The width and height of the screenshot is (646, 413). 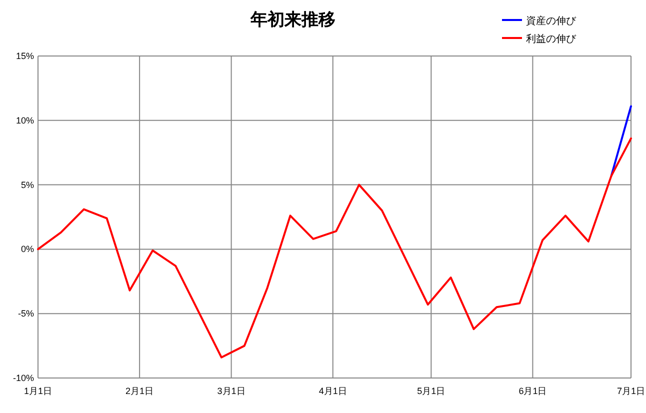 What do you see at coordinates (231, 391) in the screenshot?
I see `x-tick-label: 3月1日` at bounding box center [231, 391].